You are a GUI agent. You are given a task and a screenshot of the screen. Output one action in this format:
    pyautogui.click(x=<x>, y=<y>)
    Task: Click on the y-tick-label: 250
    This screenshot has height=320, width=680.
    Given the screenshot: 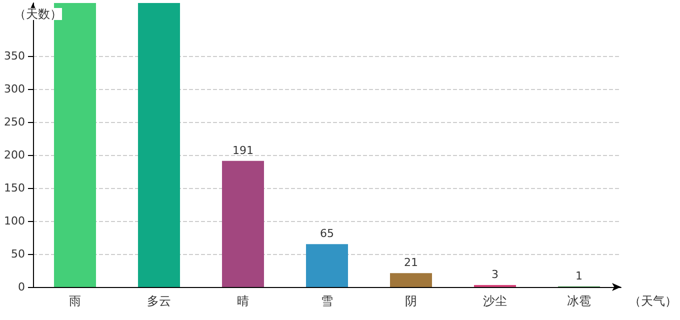 What is the action you would take?
    pyautogui.click(x=14, y=121)
    